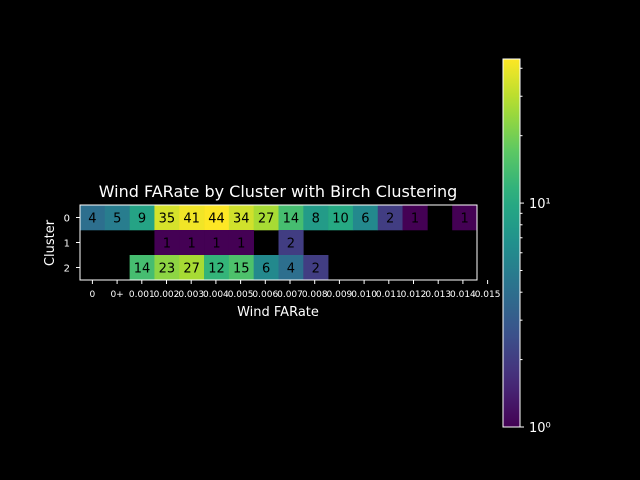  I want to click on x-tick-label: 0.009, so click(340, 295).